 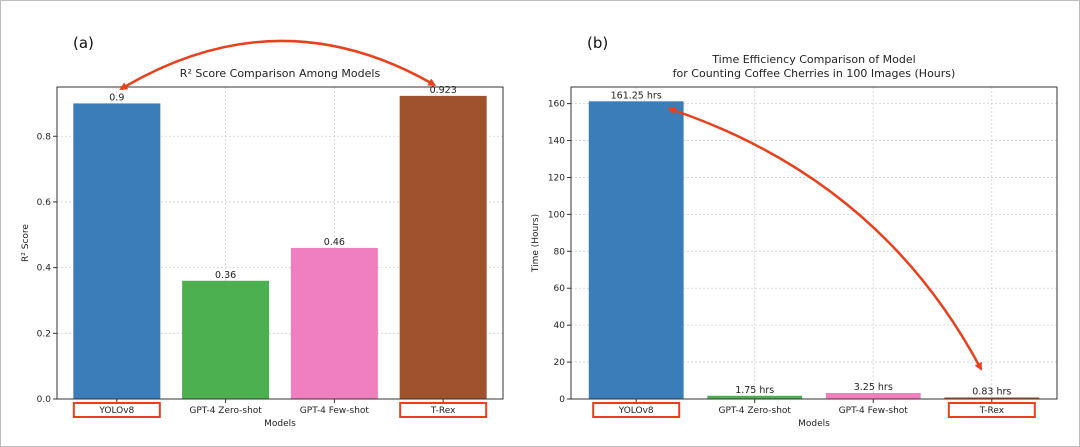 What do you see at coordinates (556, 178) in the screenshot?
I see `y-tick-label: 120` at bounding box center [556, 178].